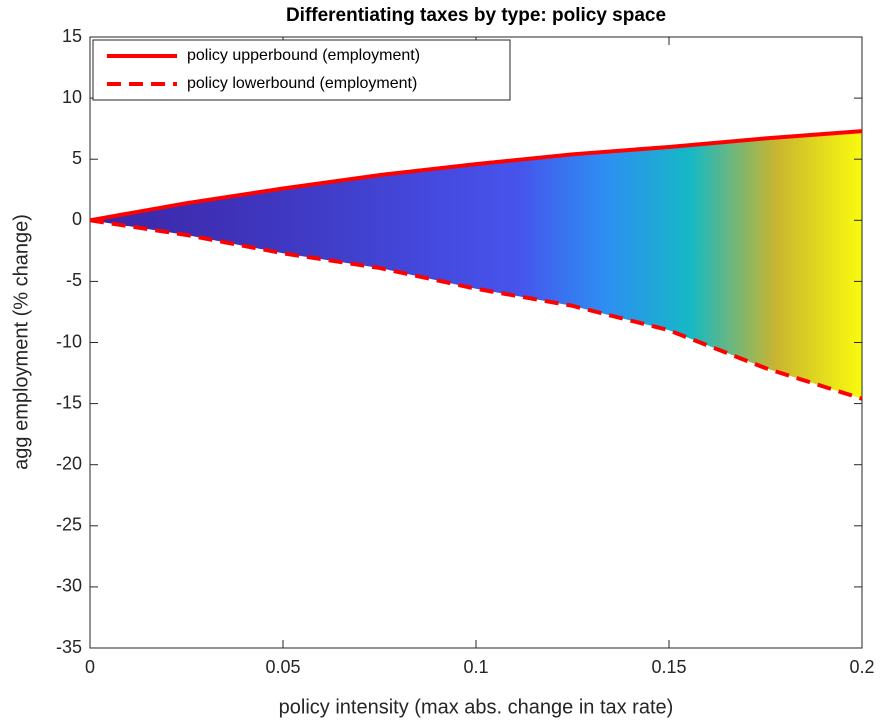  Describe the element at coordinates (301, 70) in the screenshot. I see `legend-box` at that location.